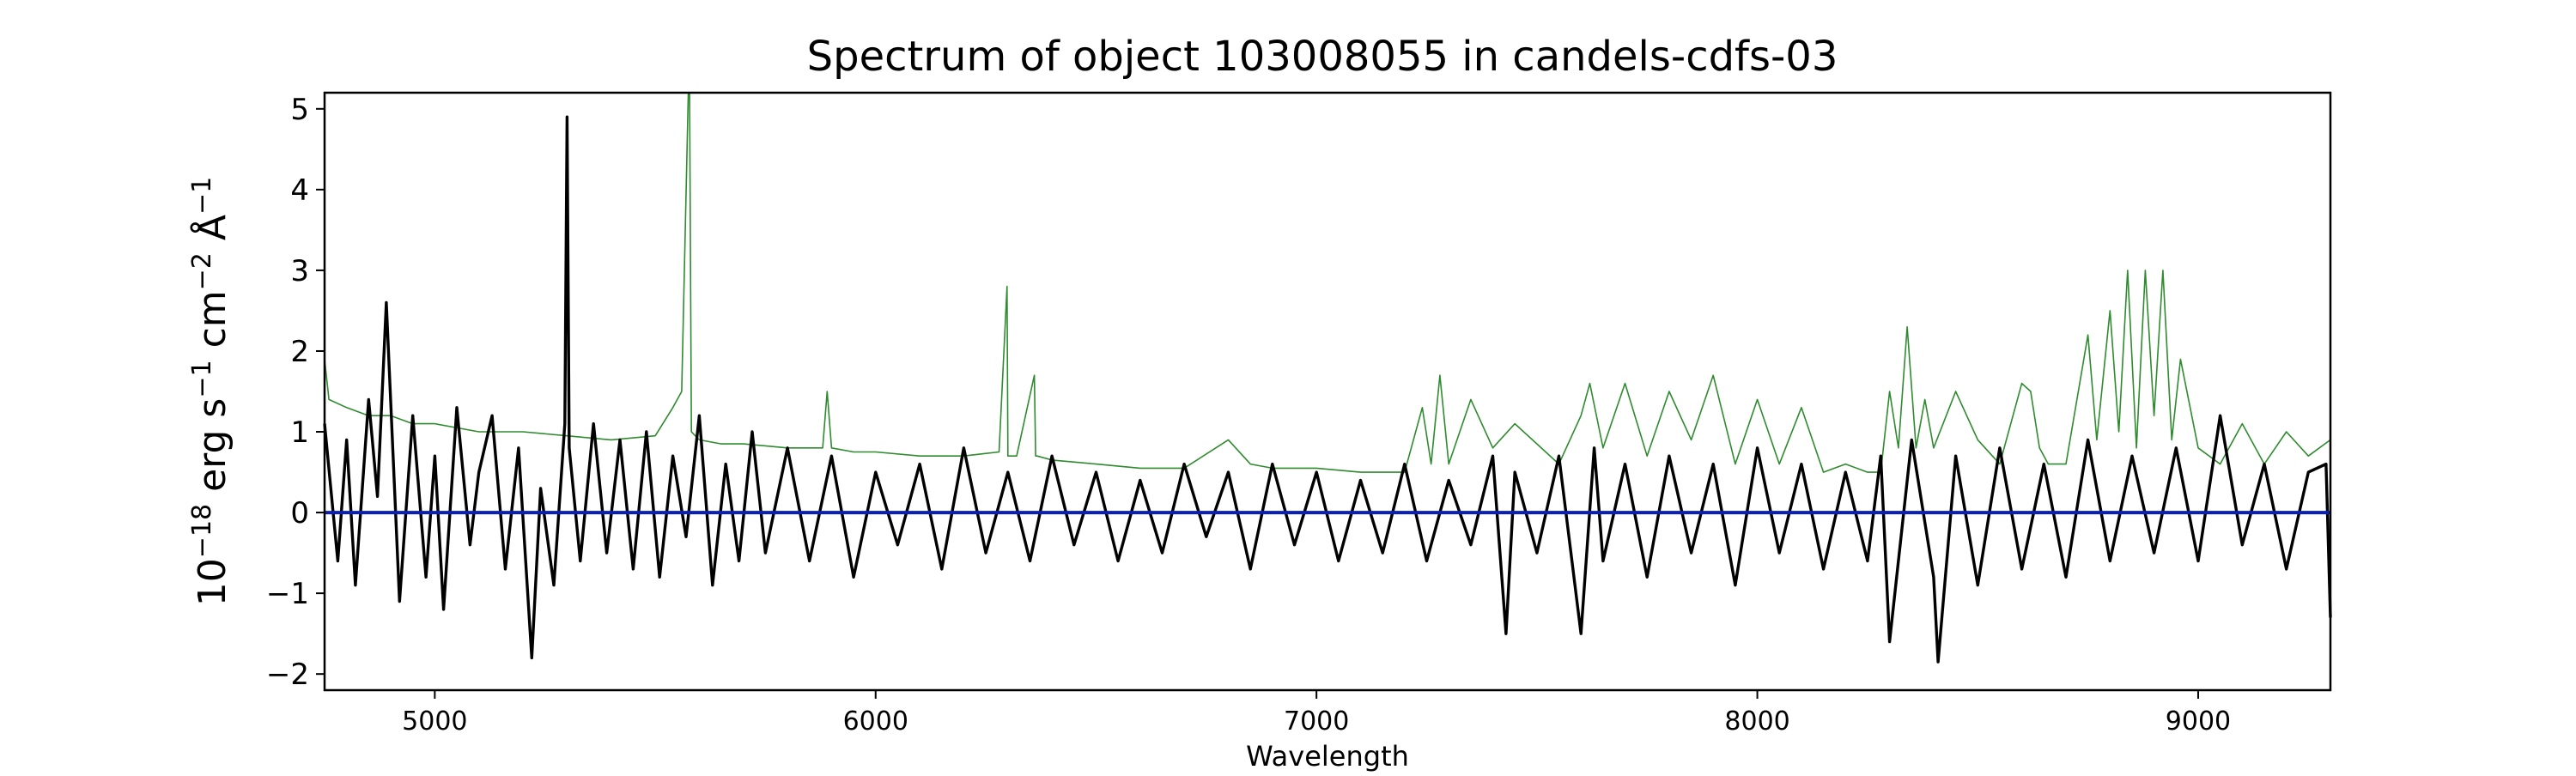  What do you see at coordinates (1327, 756) in the screenshot?
I see `x-axis-label: Wavelength` at bounding box center [1327, 756].